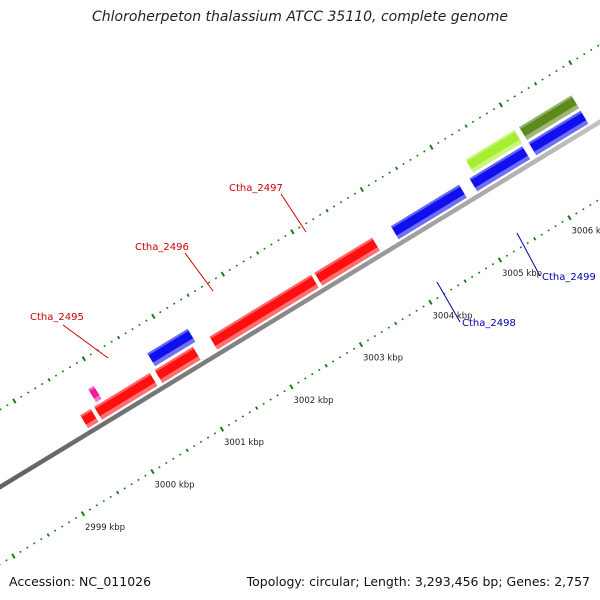  What do you see at coordinates (256, 188) in the screenshot?
I see `gene-label: Ctha_2497` at bounding box center [256, 188].